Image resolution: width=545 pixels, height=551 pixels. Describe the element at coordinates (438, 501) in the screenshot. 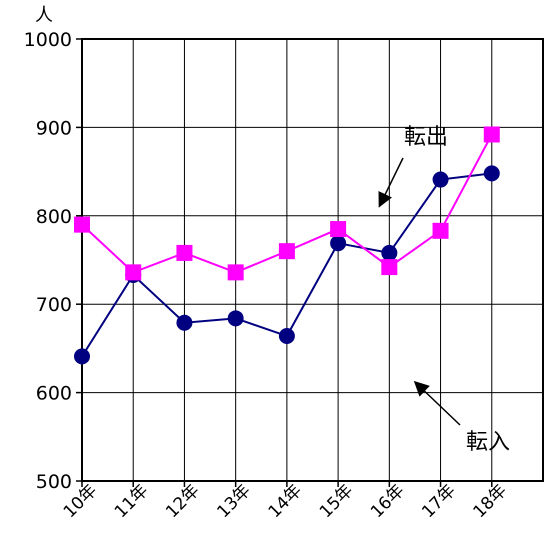

I see `x-tick-label: 17年` at that location.